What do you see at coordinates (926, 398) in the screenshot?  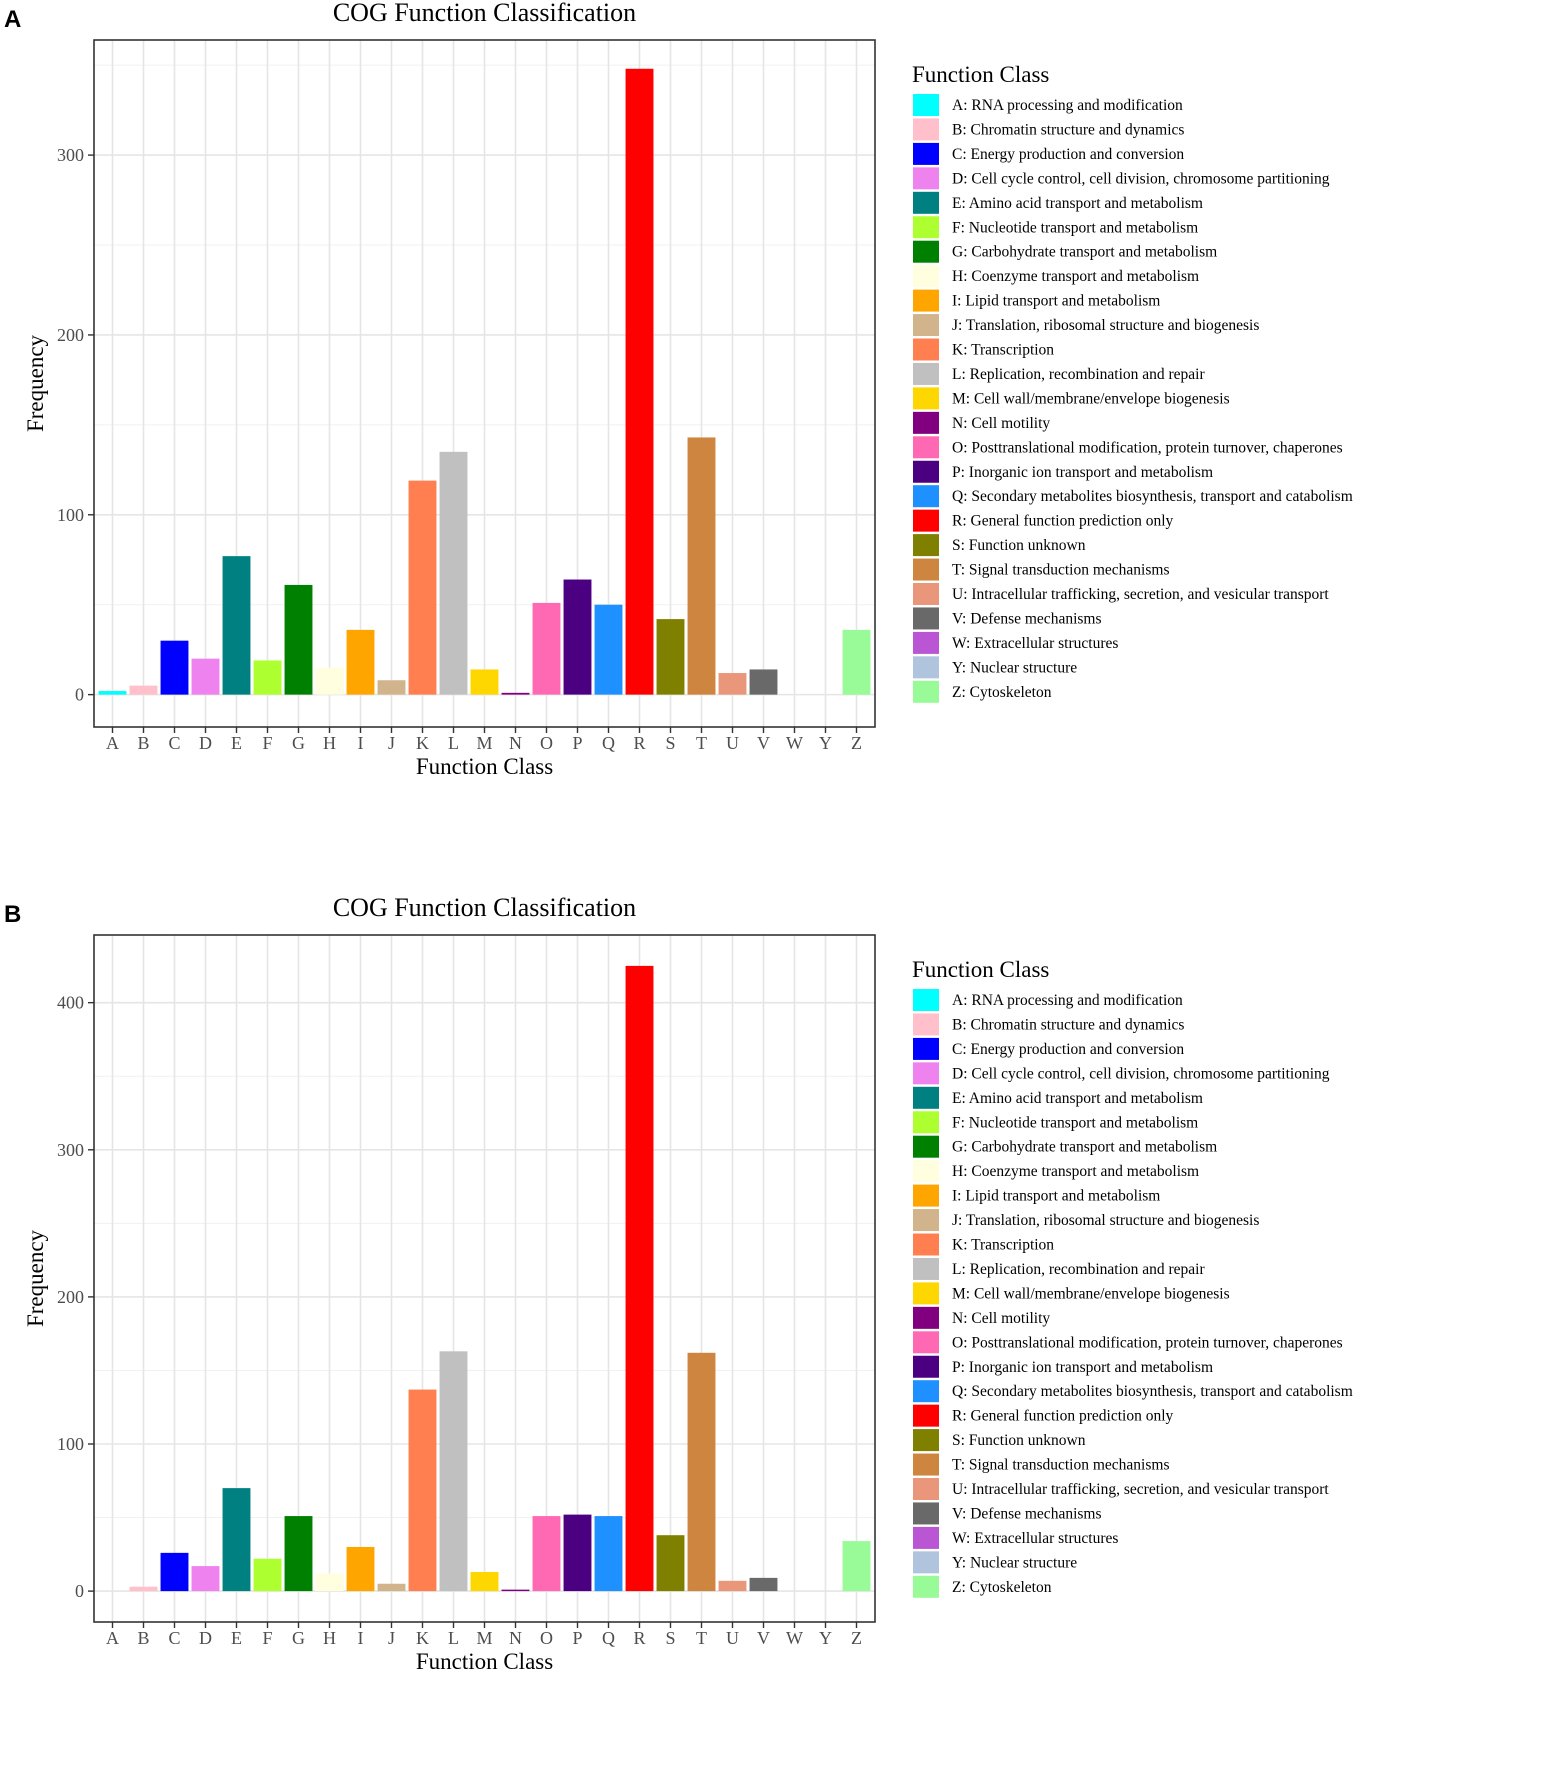 I see `legend-key-m` at bounding box center [926, 398].